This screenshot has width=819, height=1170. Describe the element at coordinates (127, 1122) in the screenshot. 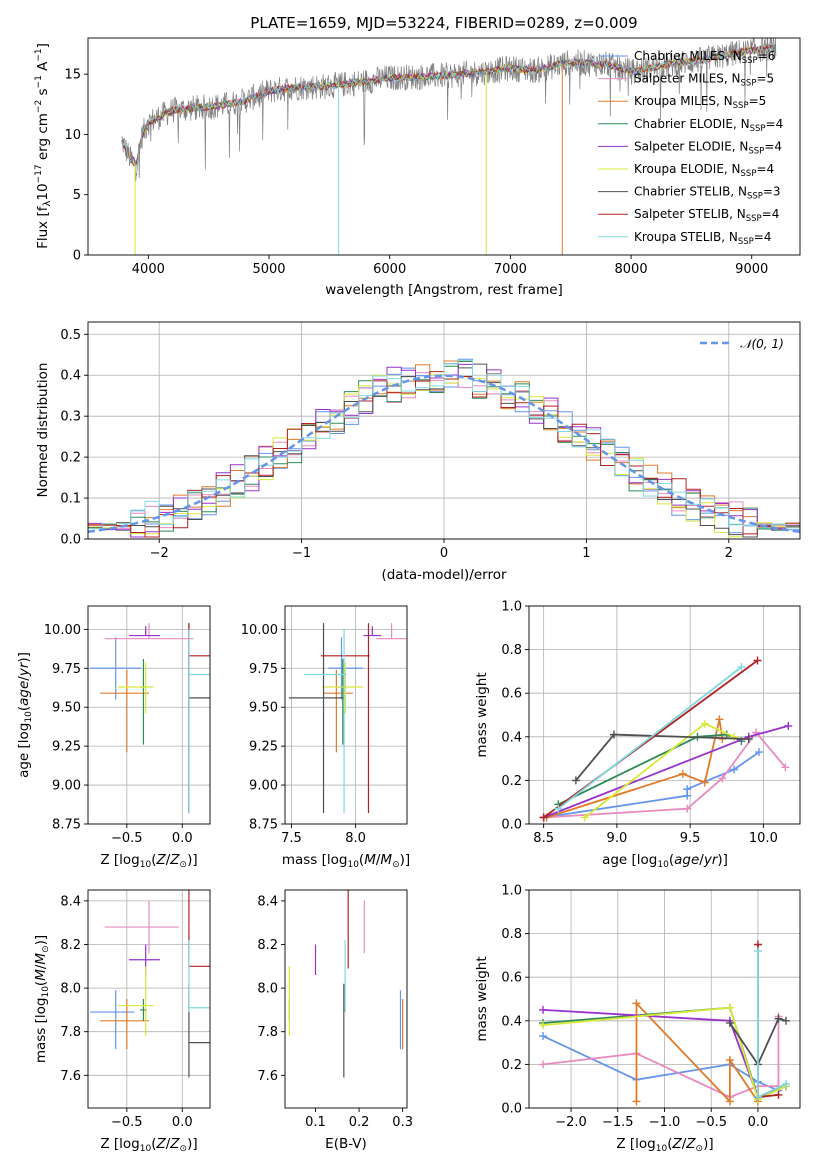

I see `mass_vs_Z-xtick-label: −0.5` at that location.